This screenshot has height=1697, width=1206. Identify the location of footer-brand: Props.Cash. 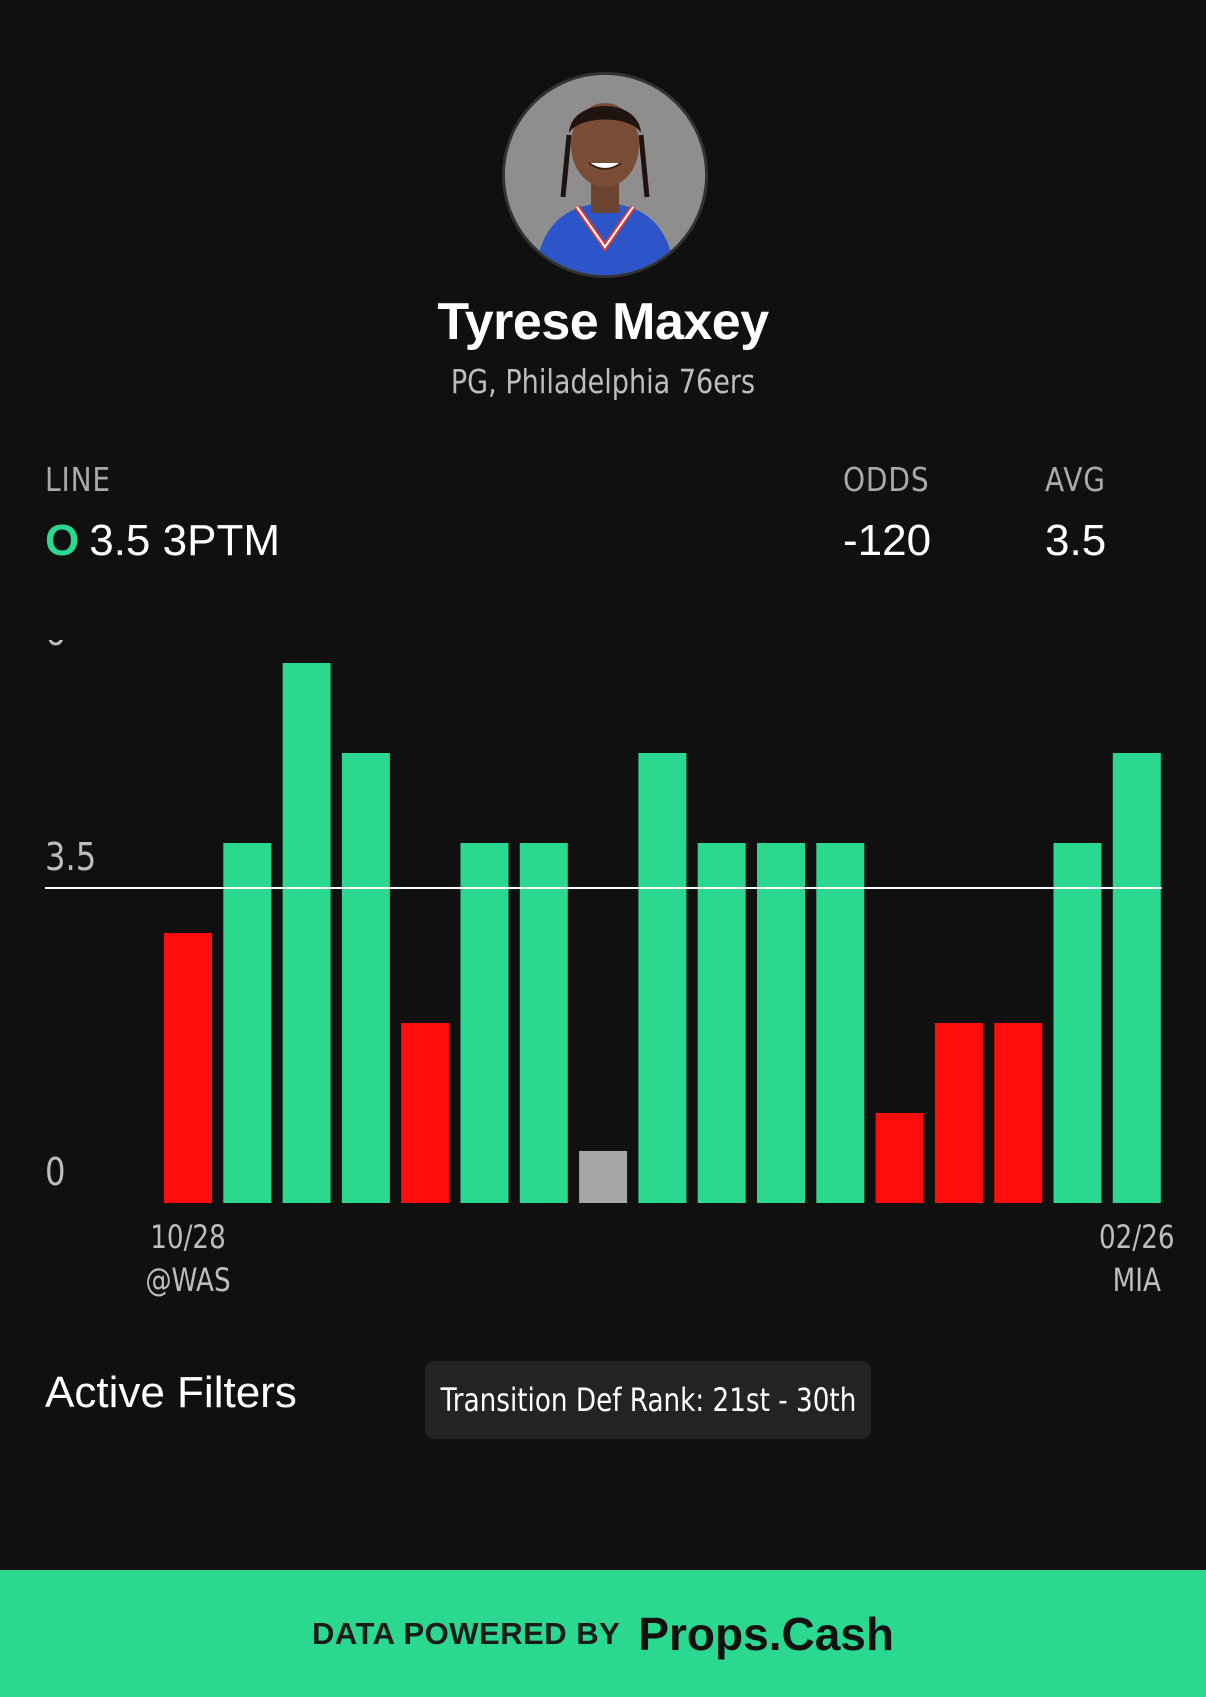
(766, 1633).